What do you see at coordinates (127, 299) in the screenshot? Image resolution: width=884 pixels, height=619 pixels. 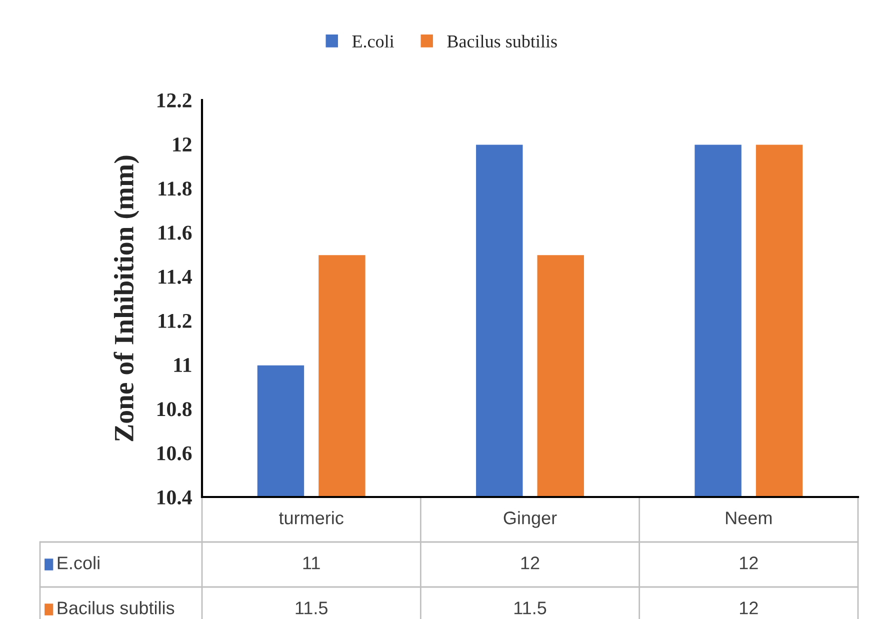 I see `y-axis-title: Zone of Inhibition (mm)` at bounding box center [127, 299].